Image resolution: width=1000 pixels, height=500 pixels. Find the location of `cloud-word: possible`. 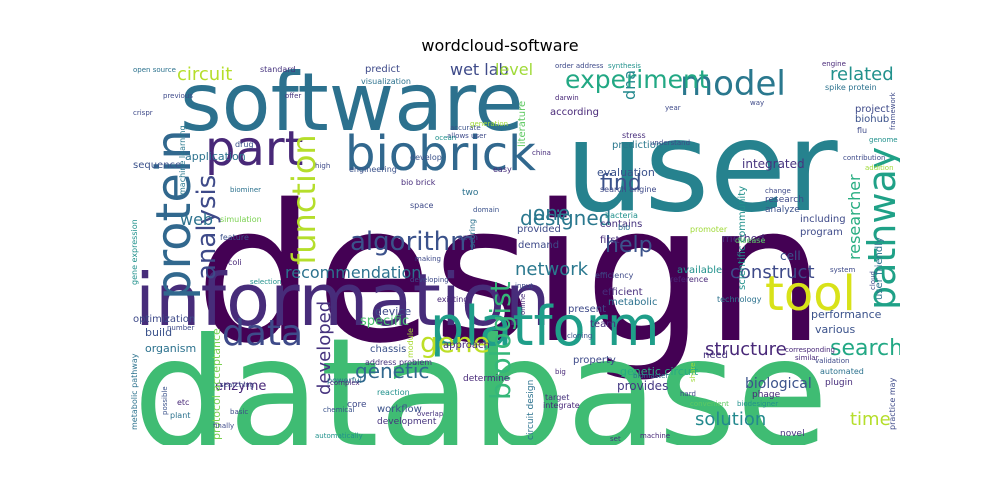

cloud-word: possible is located at coordinates (165, 400).